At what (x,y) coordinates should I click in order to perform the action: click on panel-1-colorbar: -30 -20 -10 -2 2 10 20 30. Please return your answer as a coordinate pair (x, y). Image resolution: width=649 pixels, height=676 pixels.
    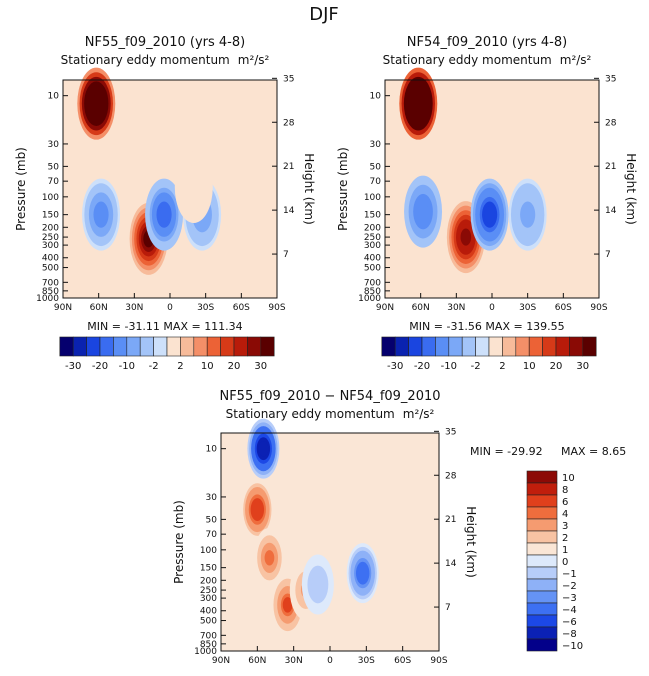
    Looking at the image, I should click on (167, 354).